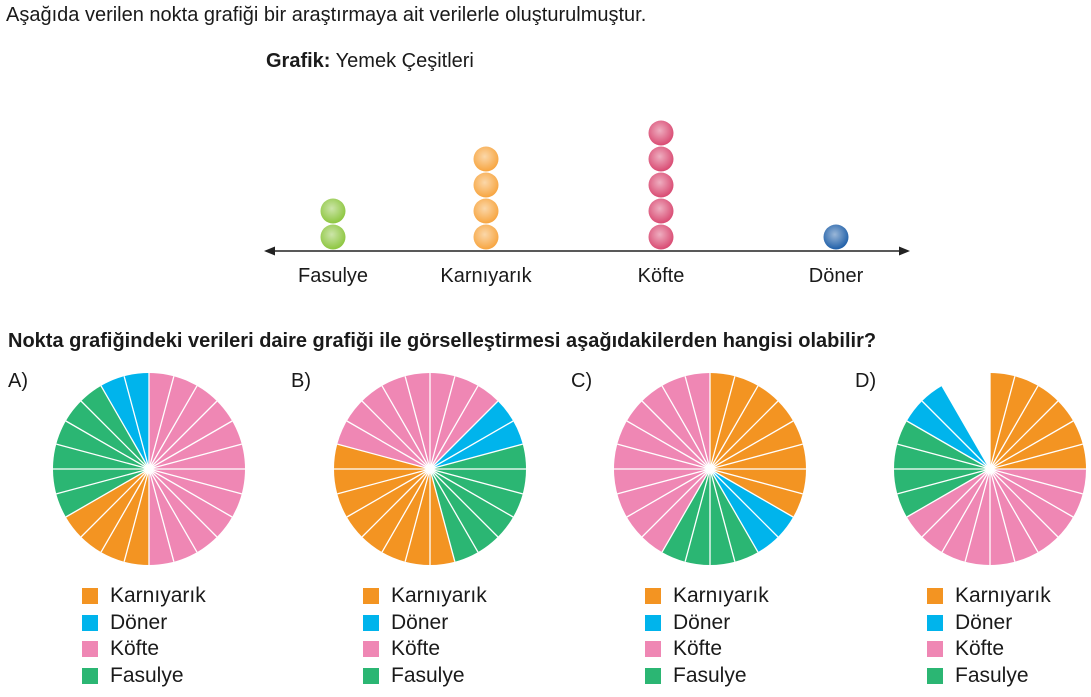  I want to click on option-c-label: C), so click(582, 381).